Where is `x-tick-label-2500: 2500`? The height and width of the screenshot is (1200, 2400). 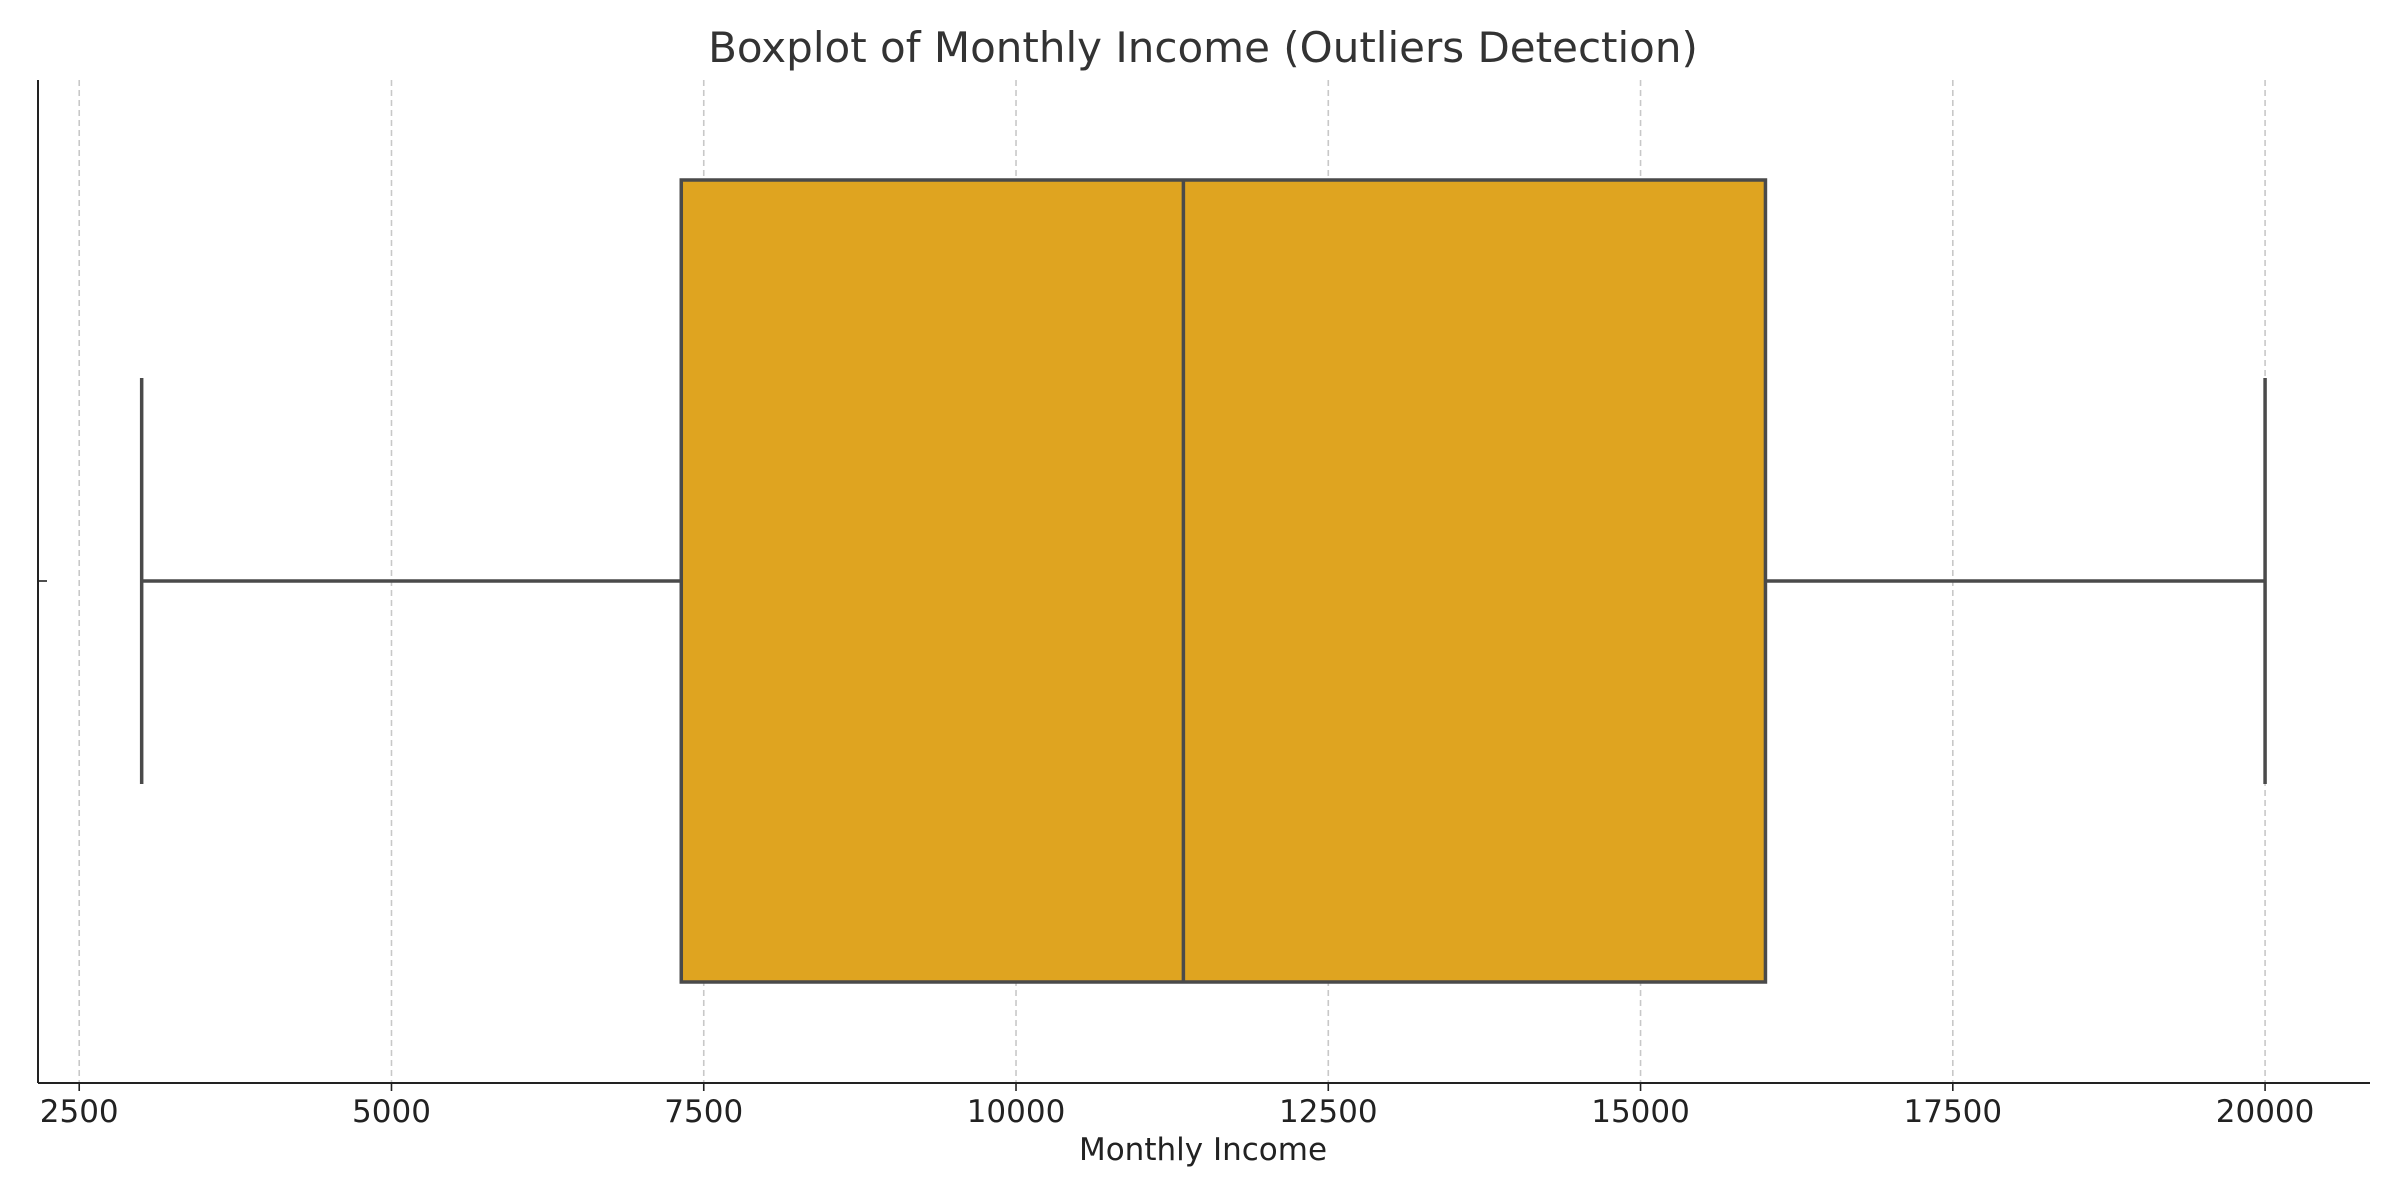
x-tick-label-2500: 2500 is located at coordinates (79, 1112).